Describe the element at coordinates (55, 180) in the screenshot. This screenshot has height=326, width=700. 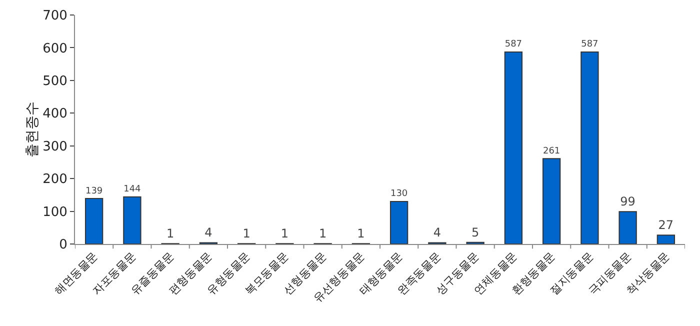
I see `y-tick-label: 200` at that location.